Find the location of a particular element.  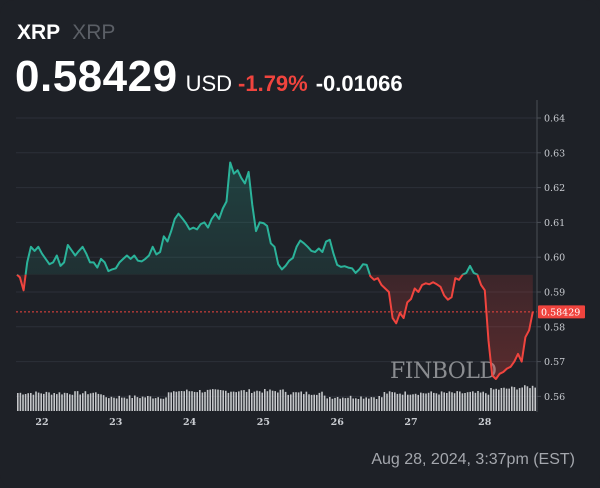

volume-bars is located at coordinates (276, 398).